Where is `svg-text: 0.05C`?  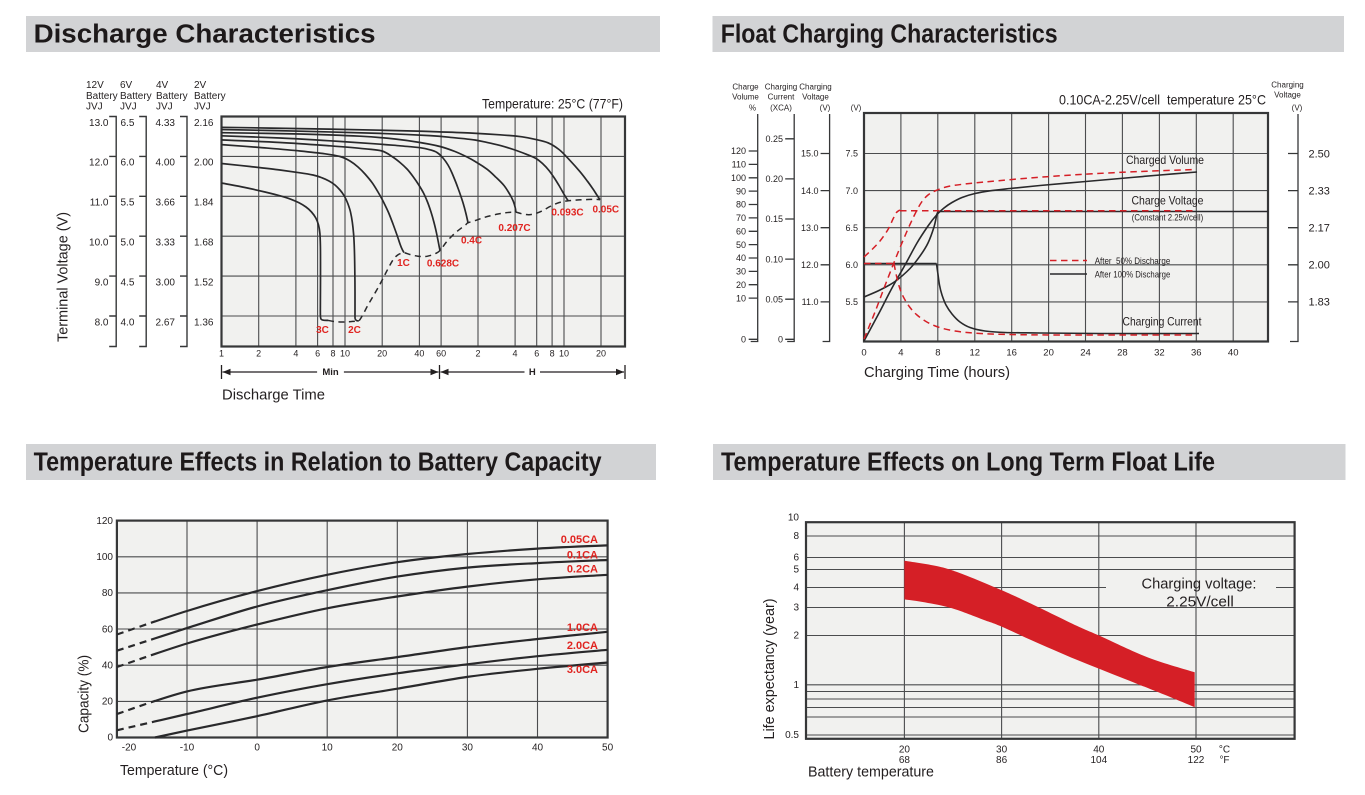
svg-text: 0.05C is located at coordinates (605, 210).